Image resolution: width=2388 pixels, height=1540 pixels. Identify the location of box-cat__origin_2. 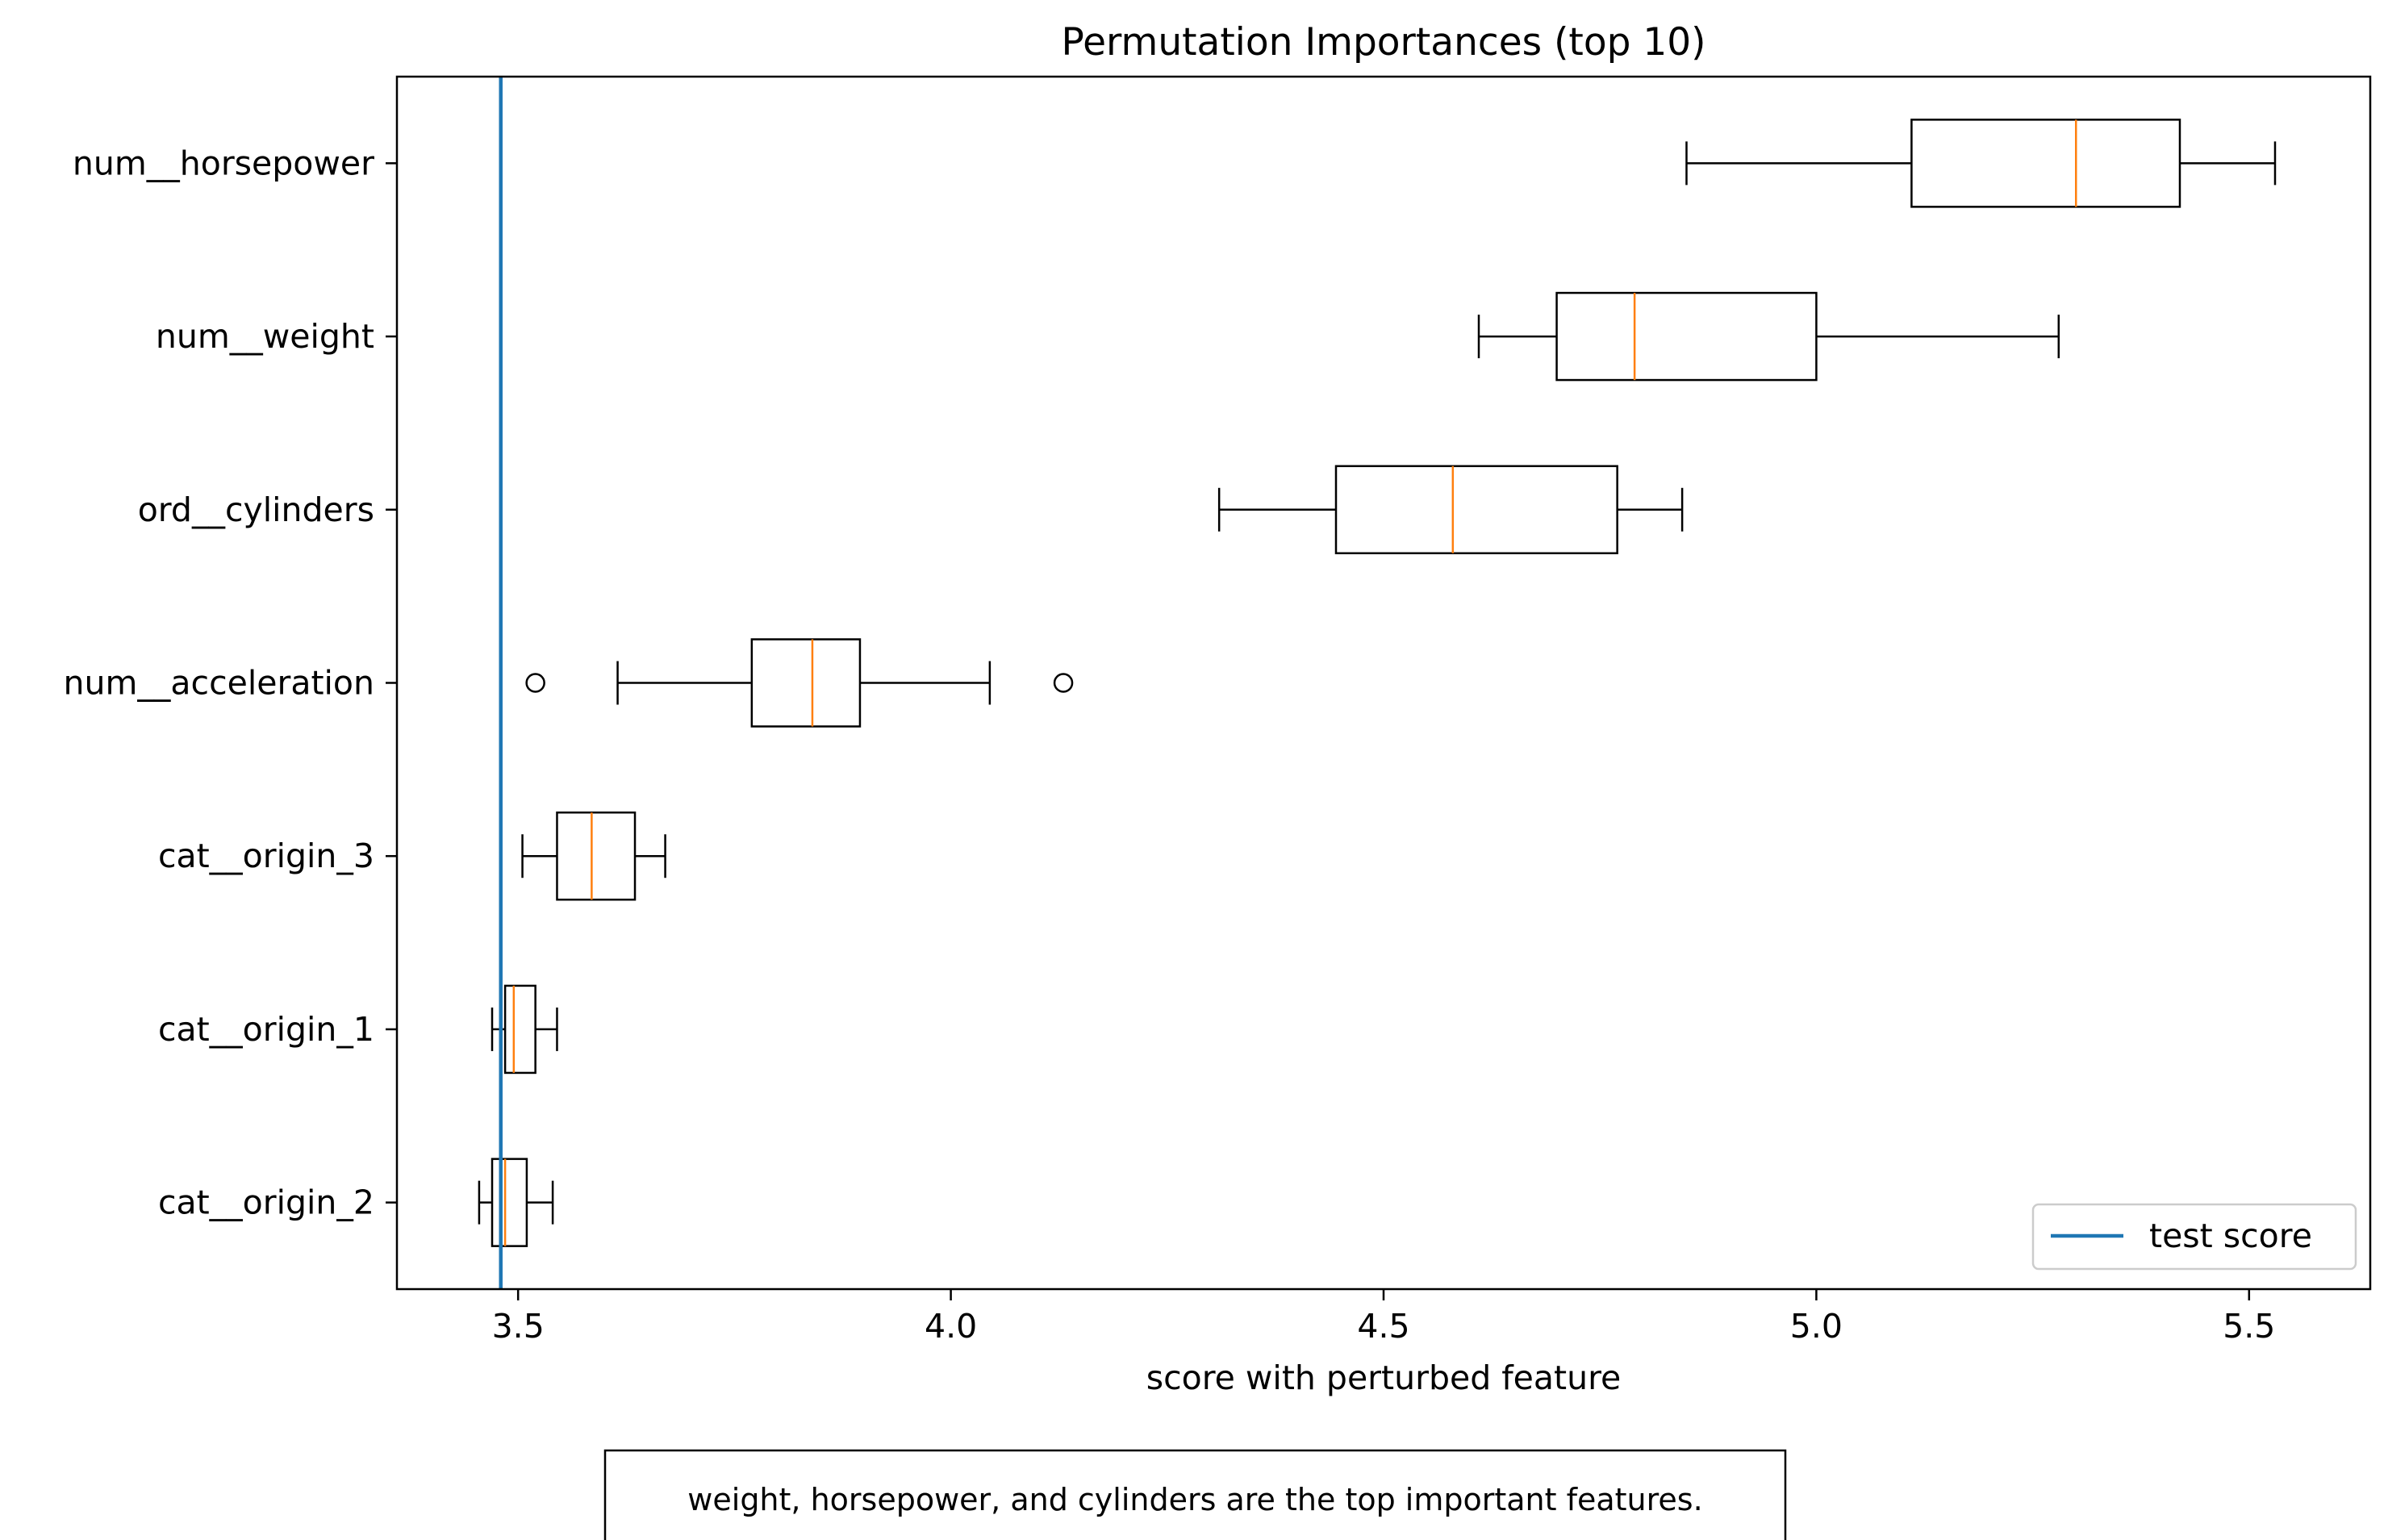
(516, 1202).